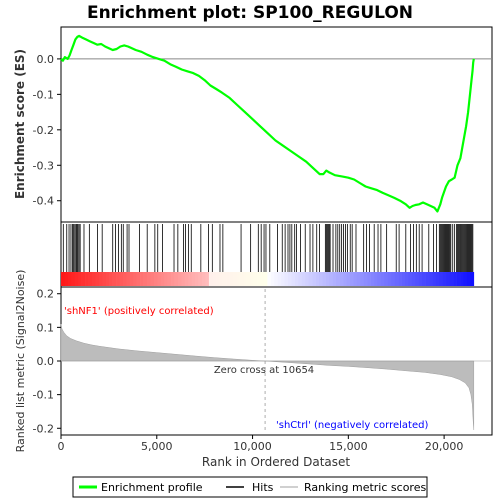 The height and width of the screenshot is (500, 500). Describe the element at coordinates (260, 444) in the screenshot. I see `x-axis: 0 5,000 10,000 15,000 20,000` at that location.